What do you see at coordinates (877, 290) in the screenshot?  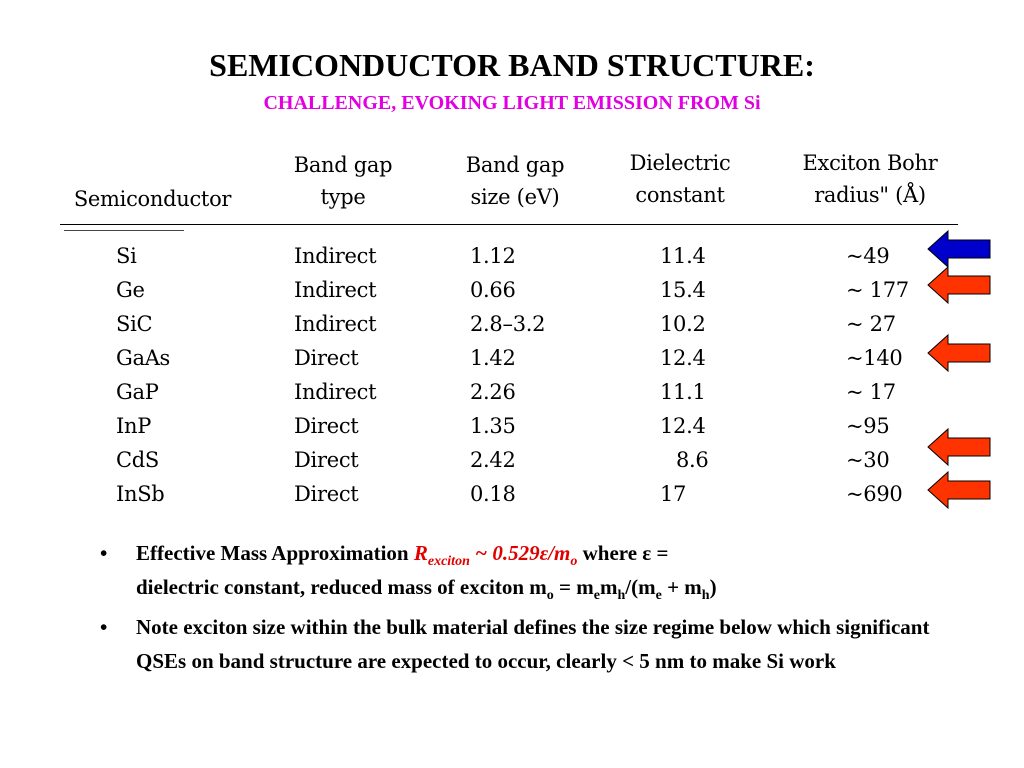 I see `row-ge-radius: ~ 177` at bounding box center [877, 290].